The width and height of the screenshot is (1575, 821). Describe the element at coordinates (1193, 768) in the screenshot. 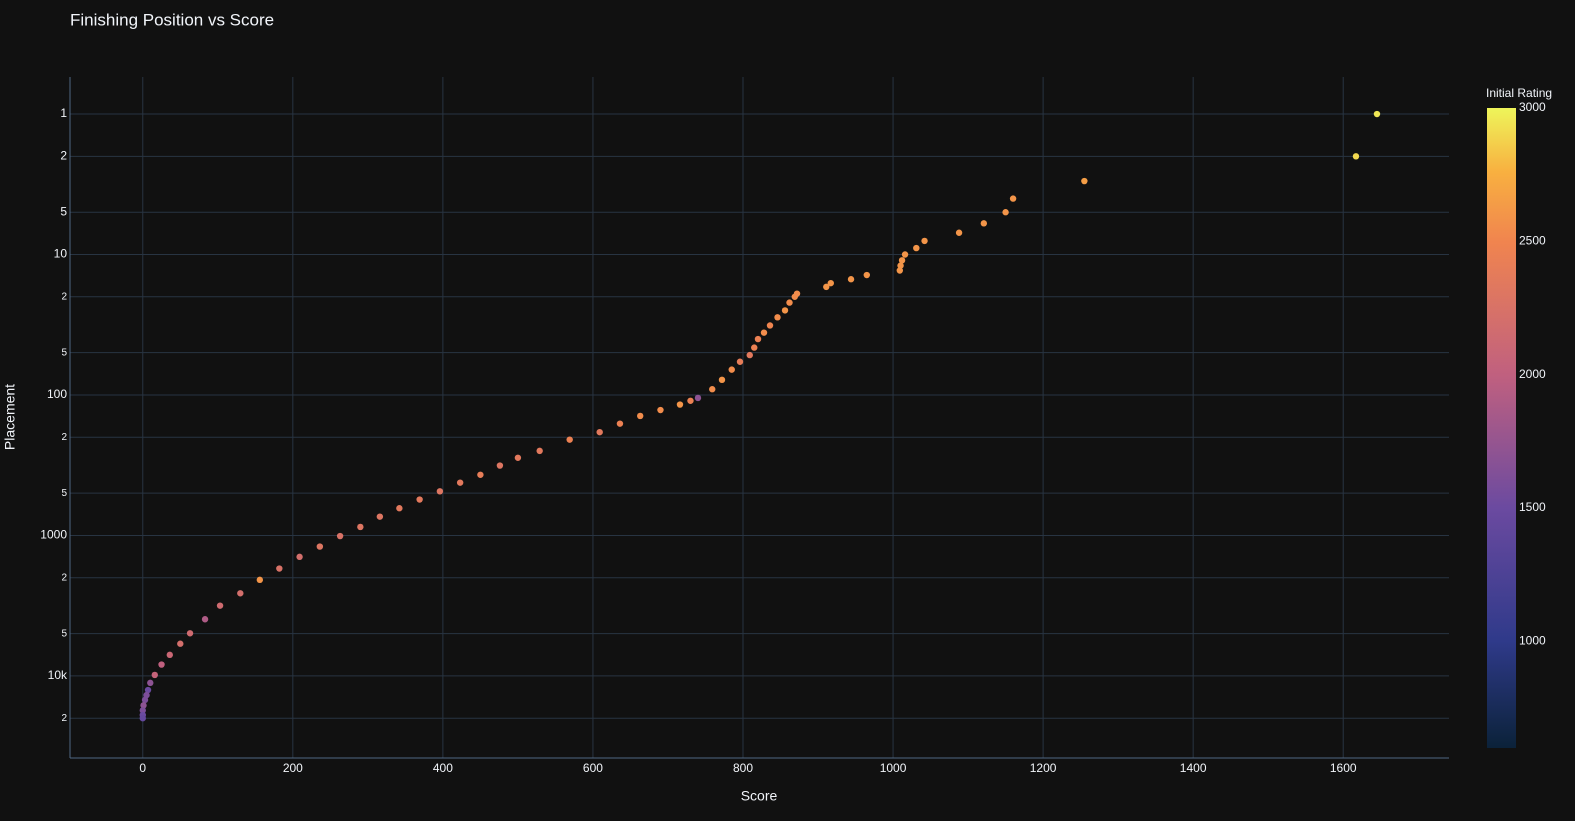

I see `x-tick-label: 1400` at that location.